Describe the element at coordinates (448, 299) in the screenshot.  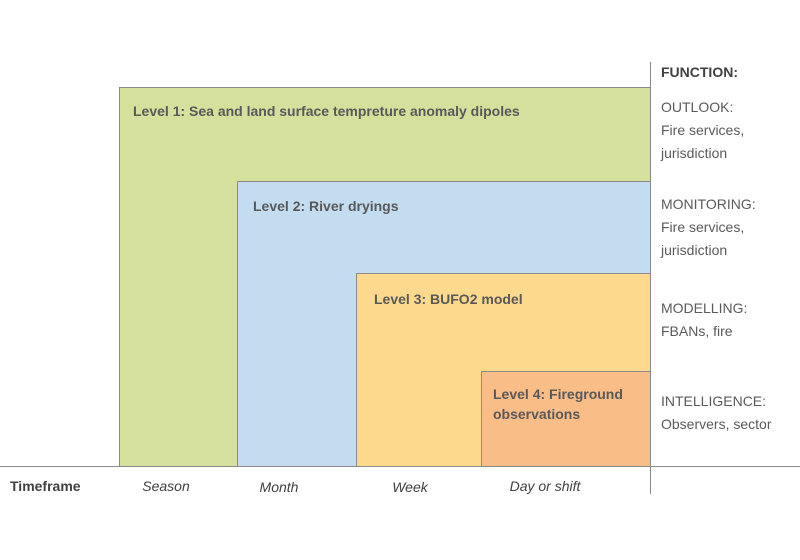
I see `level-3-label: Level 3: BUFO2 model` at that location.